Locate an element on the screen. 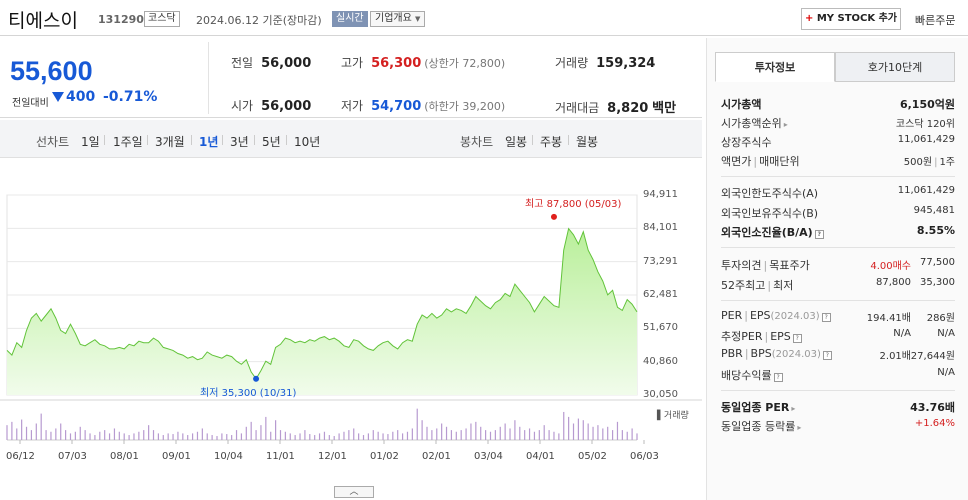 This screenshot has width=968, height=500. shares-label: 상장주식수 is located at coordinates (746, 142).